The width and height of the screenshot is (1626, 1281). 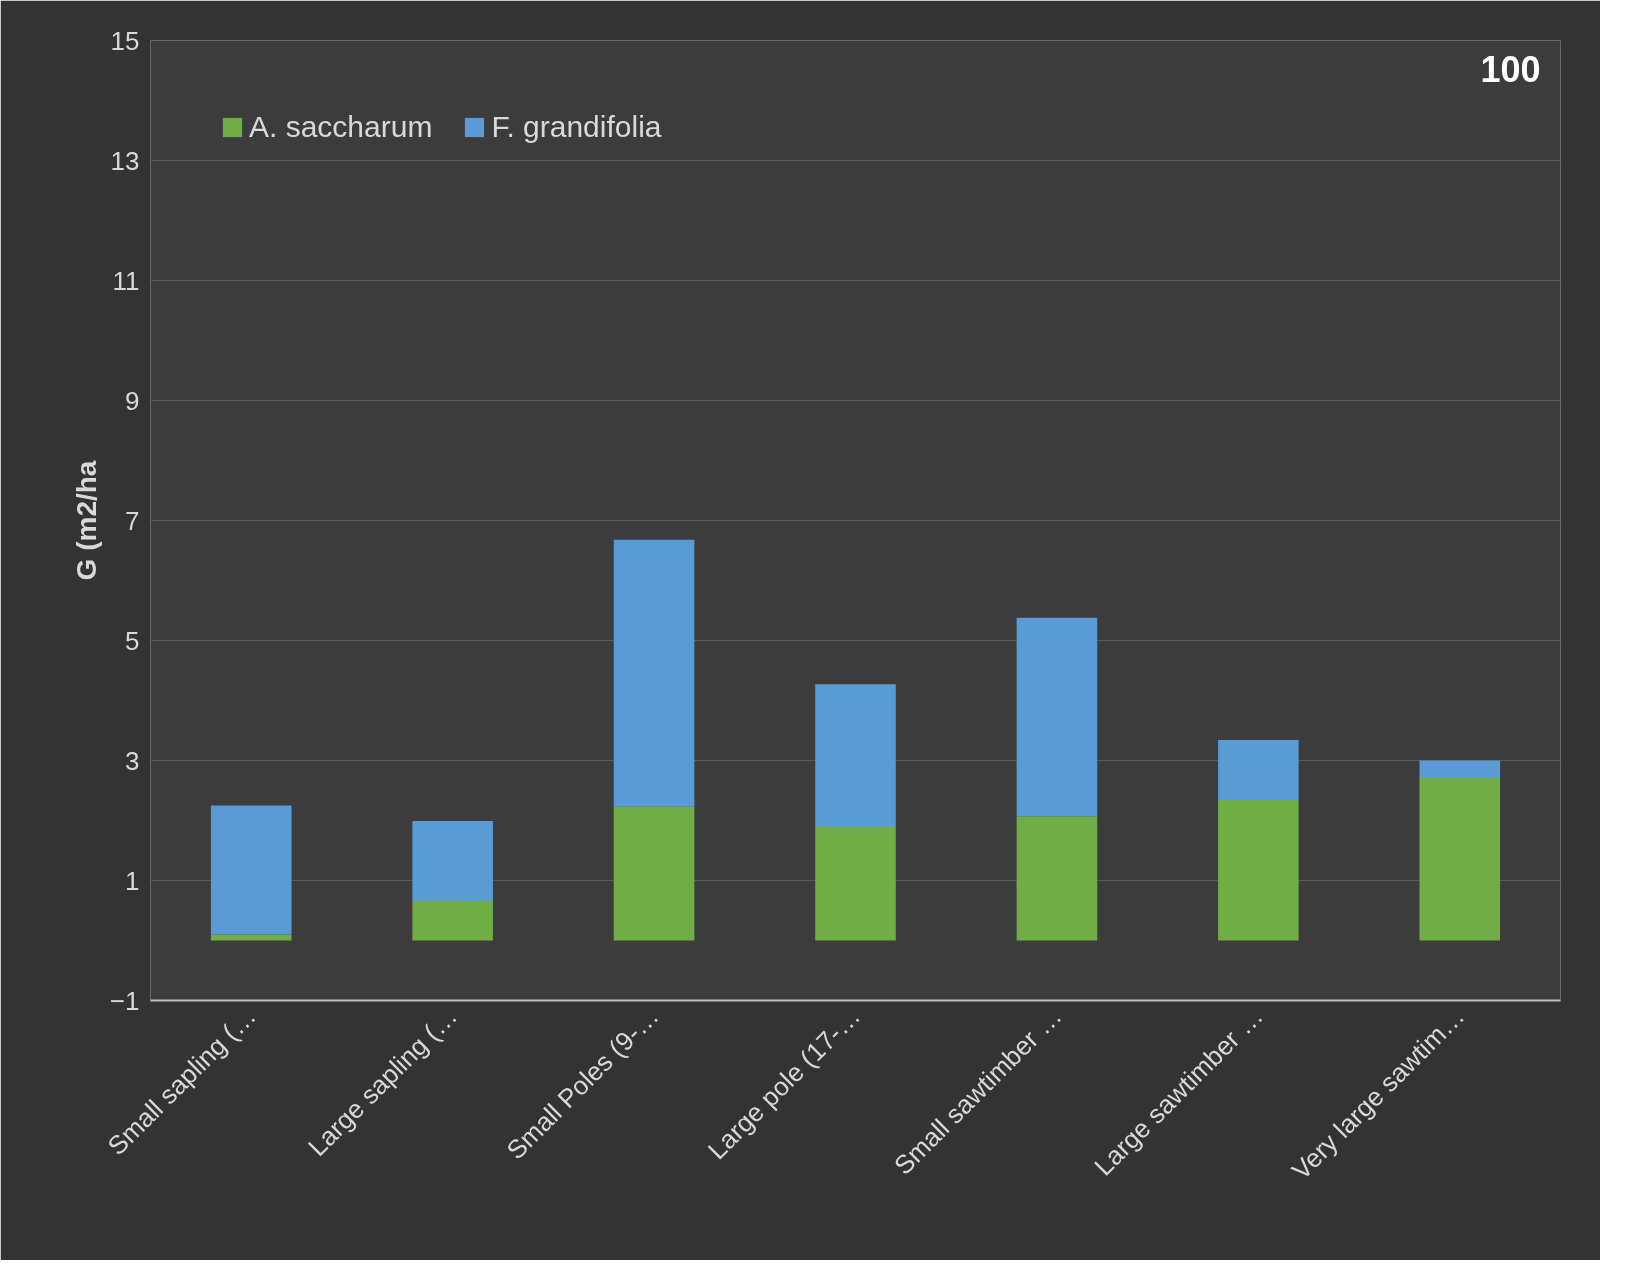 What do you see at coordinates (124, 1000) in the screenshot?
I see `y-tick-label: −1` at bounding box center [124, 1000].